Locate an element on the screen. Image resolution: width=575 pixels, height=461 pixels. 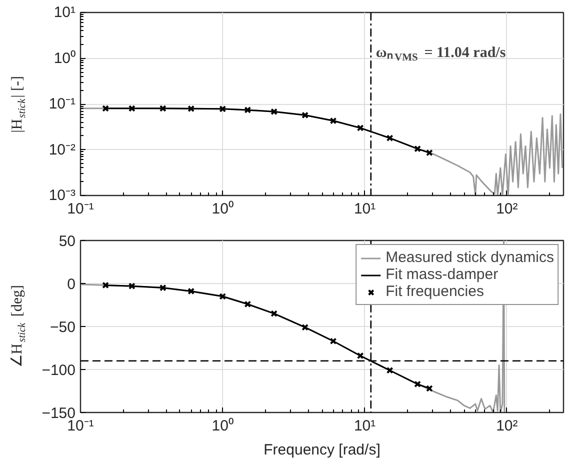
y-tick-label: −50 is located at coordinates (63, 327).